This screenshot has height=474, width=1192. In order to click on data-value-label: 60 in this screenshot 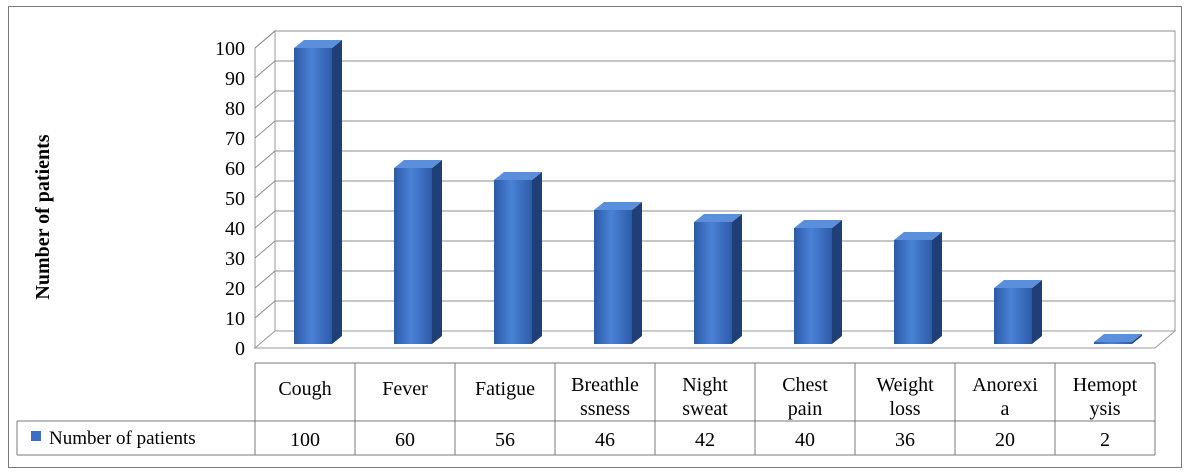, I will do `click(405, 440)`.